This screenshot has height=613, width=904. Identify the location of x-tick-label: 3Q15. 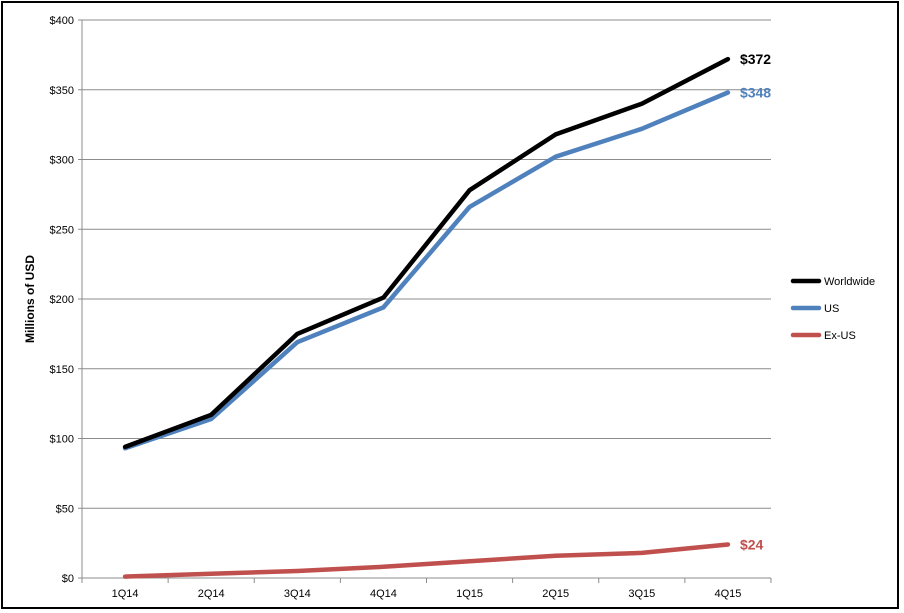
(641, 594).